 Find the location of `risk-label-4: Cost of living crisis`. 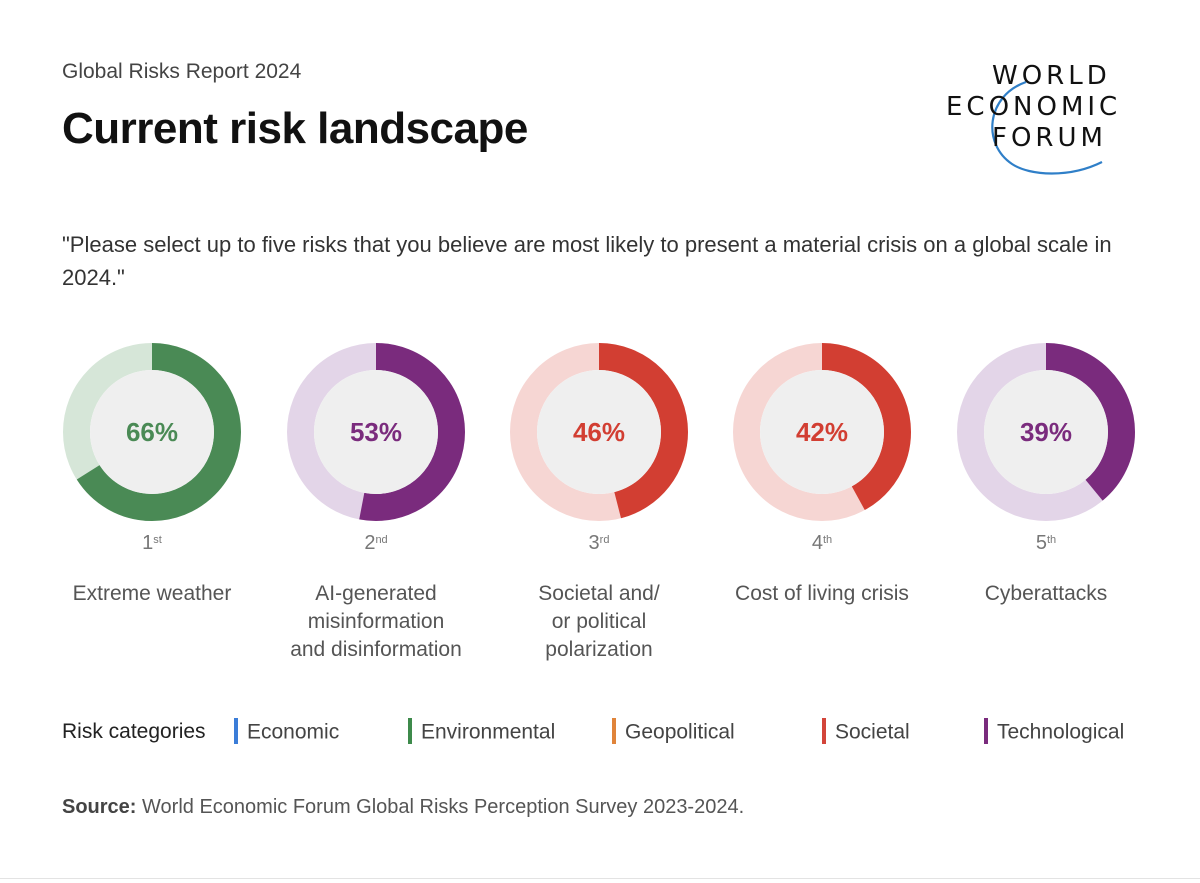

risk-label-4: Cost of living crisis is located at coordinates (822, 594).